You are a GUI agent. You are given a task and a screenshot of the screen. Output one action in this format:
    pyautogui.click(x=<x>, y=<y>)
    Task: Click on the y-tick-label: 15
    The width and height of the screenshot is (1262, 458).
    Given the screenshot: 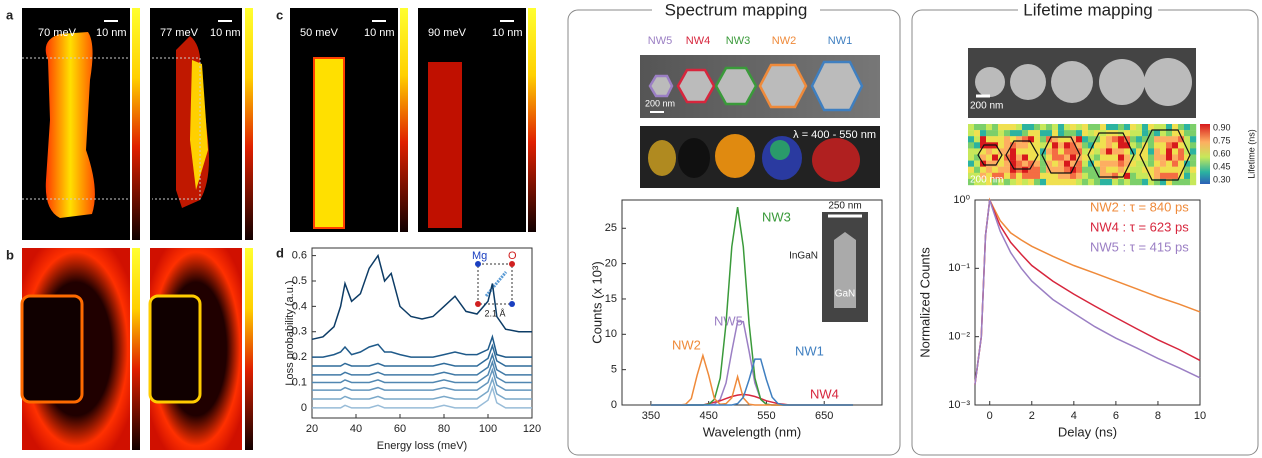 What is the action you would take?
    pyautogui.click(x=611, y=299)
    